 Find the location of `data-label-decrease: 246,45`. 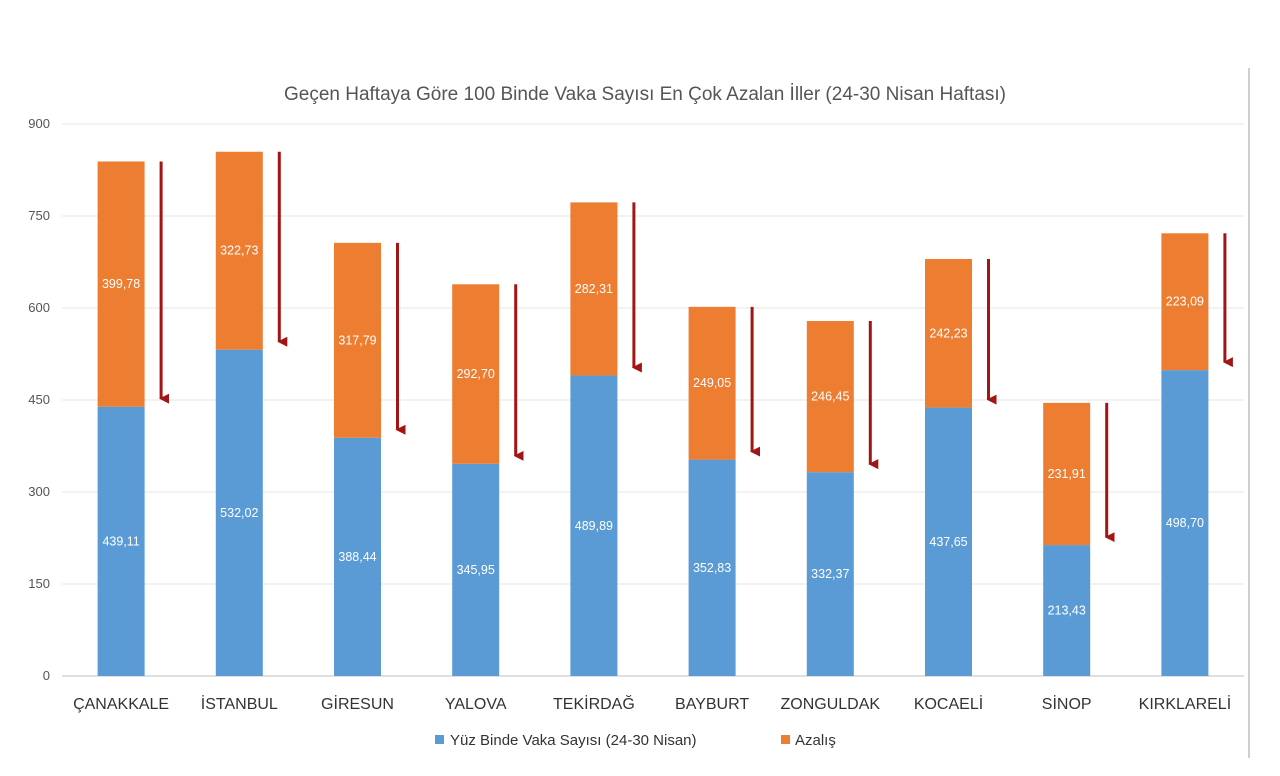

data-label-decrease: 246,45 is located at coordinates (830, 397).